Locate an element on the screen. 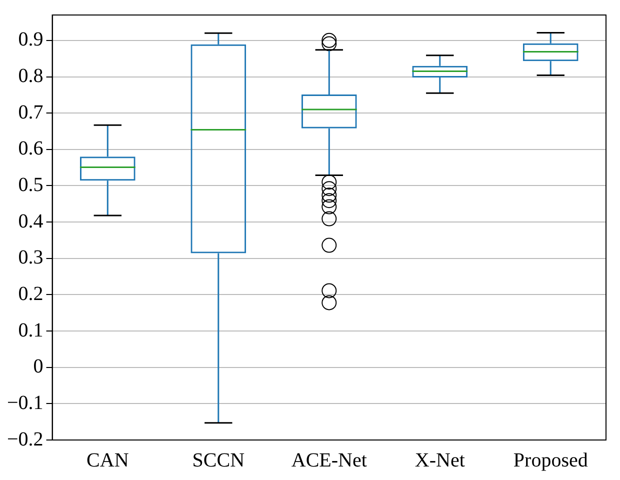  x-tick-label: SCCN is located at coordinates (218, 460).